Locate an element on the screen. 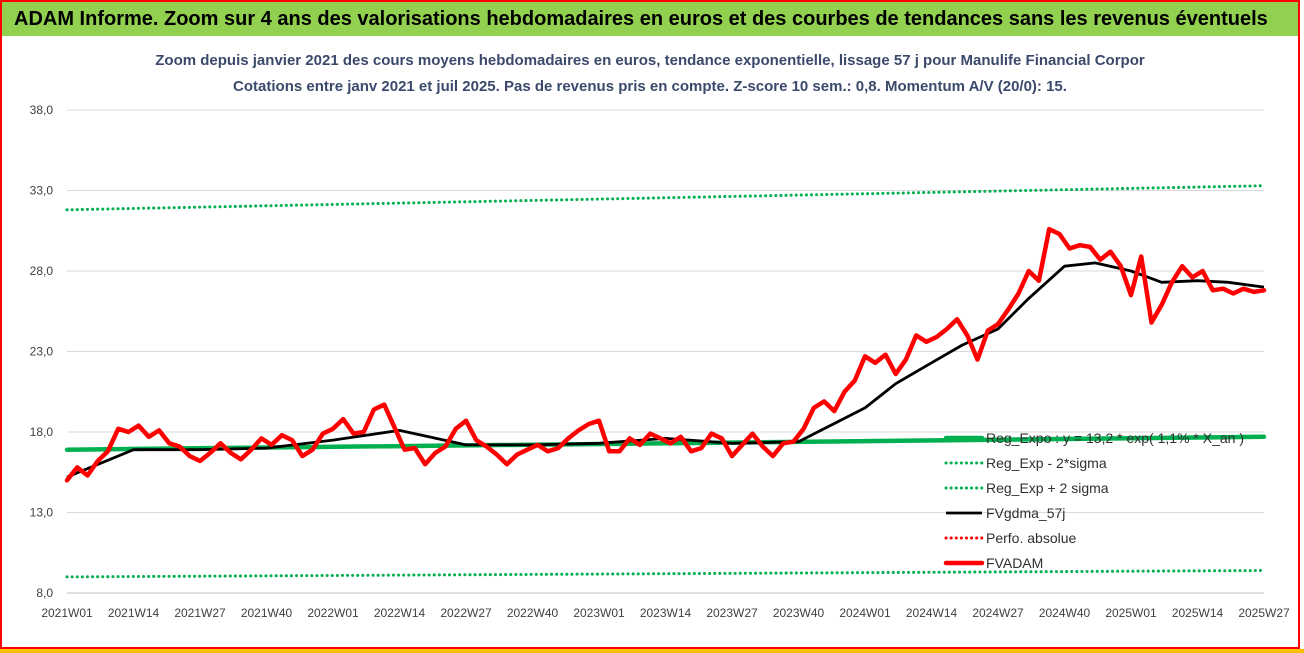 This screenshot has width=1304, height=653. x-tick-label: 2024W27 is located at coordinates (998, 613).